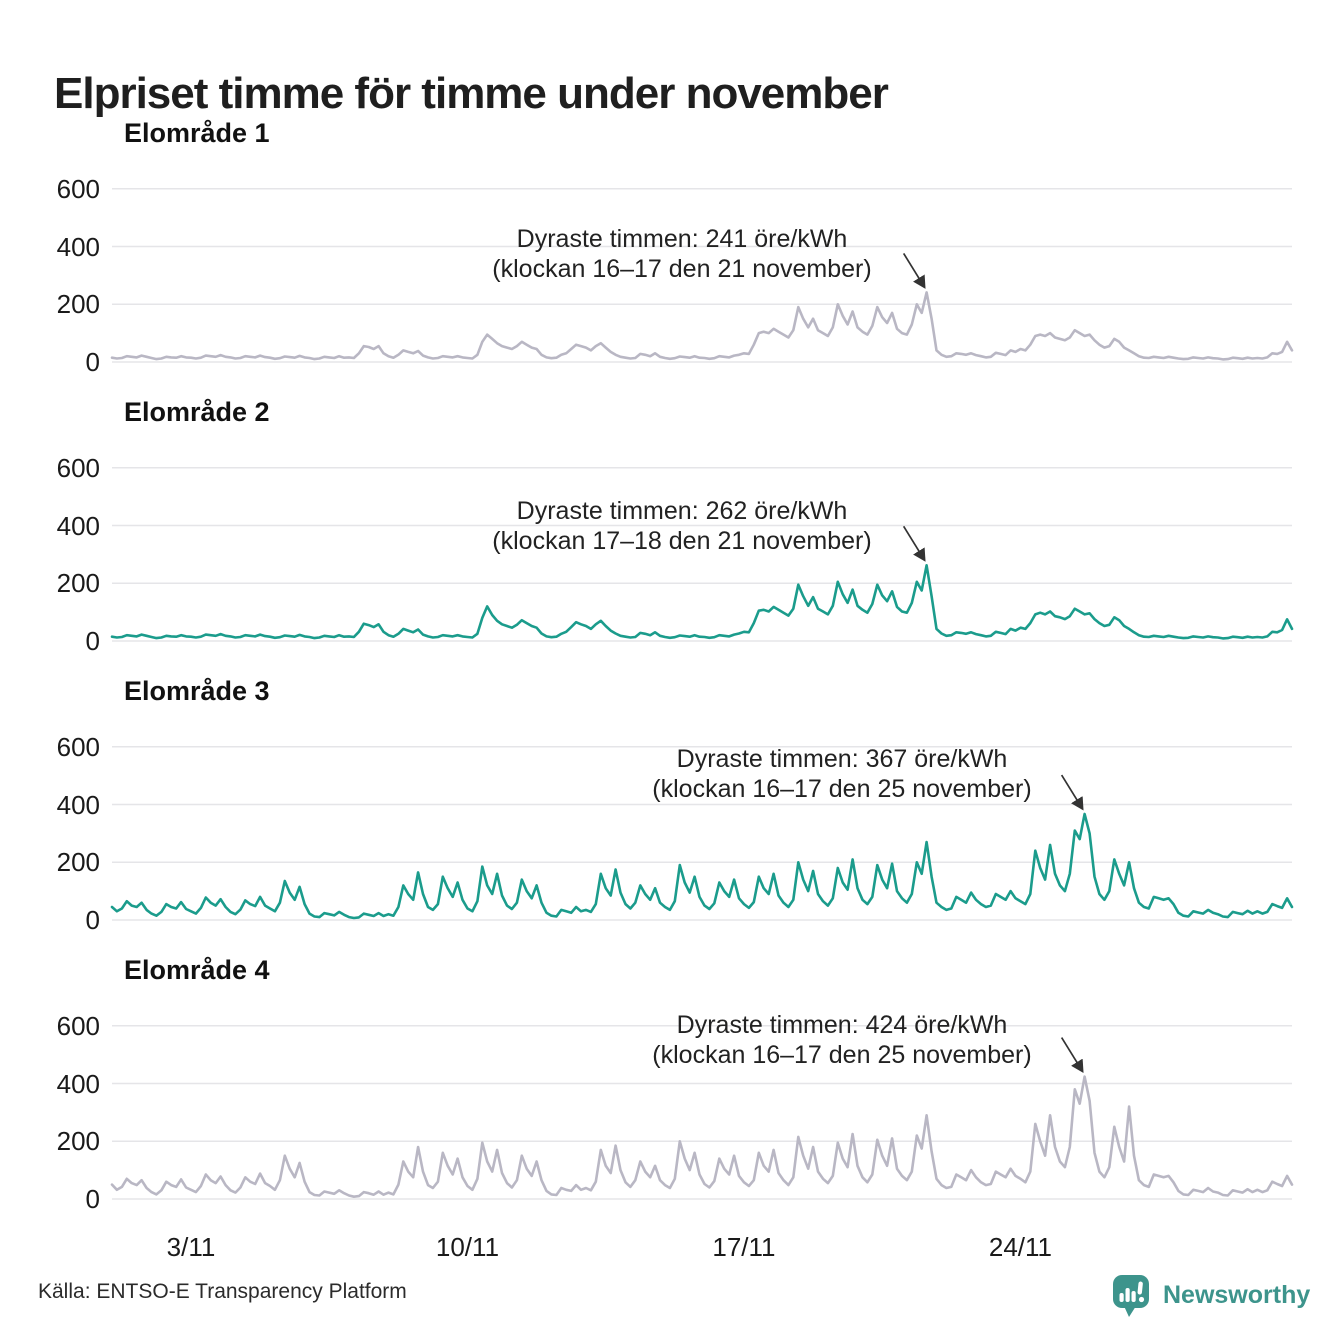  What do you see at coordinates (197, 691) in the screenshot?
I see `panel-title-elomrade-3: Elområde 3` at bounding box center [197, 691].